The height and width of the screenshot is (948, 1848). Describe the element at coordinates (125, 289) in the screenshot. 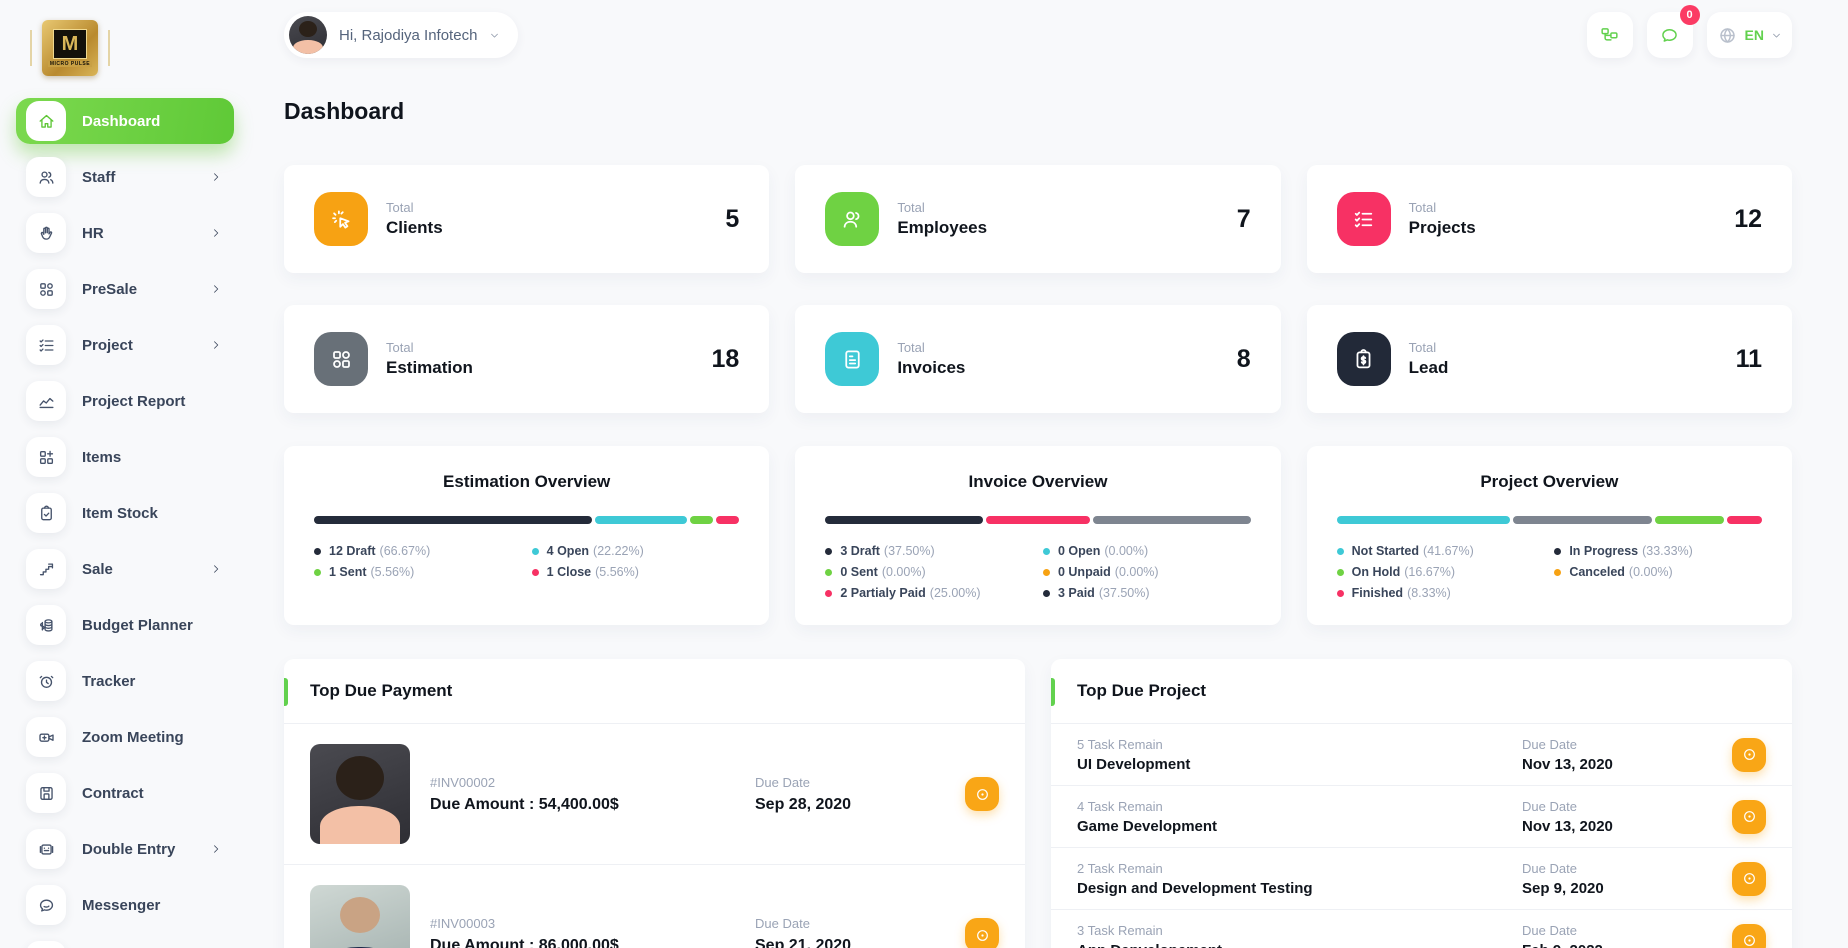

I see `sidebar-item-presale: PreSale` at that location.